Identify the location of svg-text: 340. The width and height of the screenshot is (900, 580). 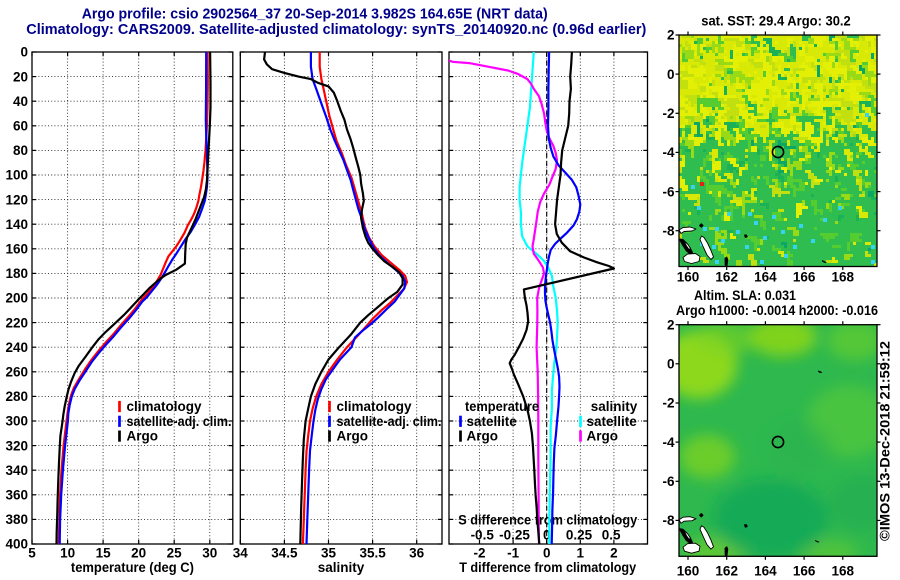
(16, 470).